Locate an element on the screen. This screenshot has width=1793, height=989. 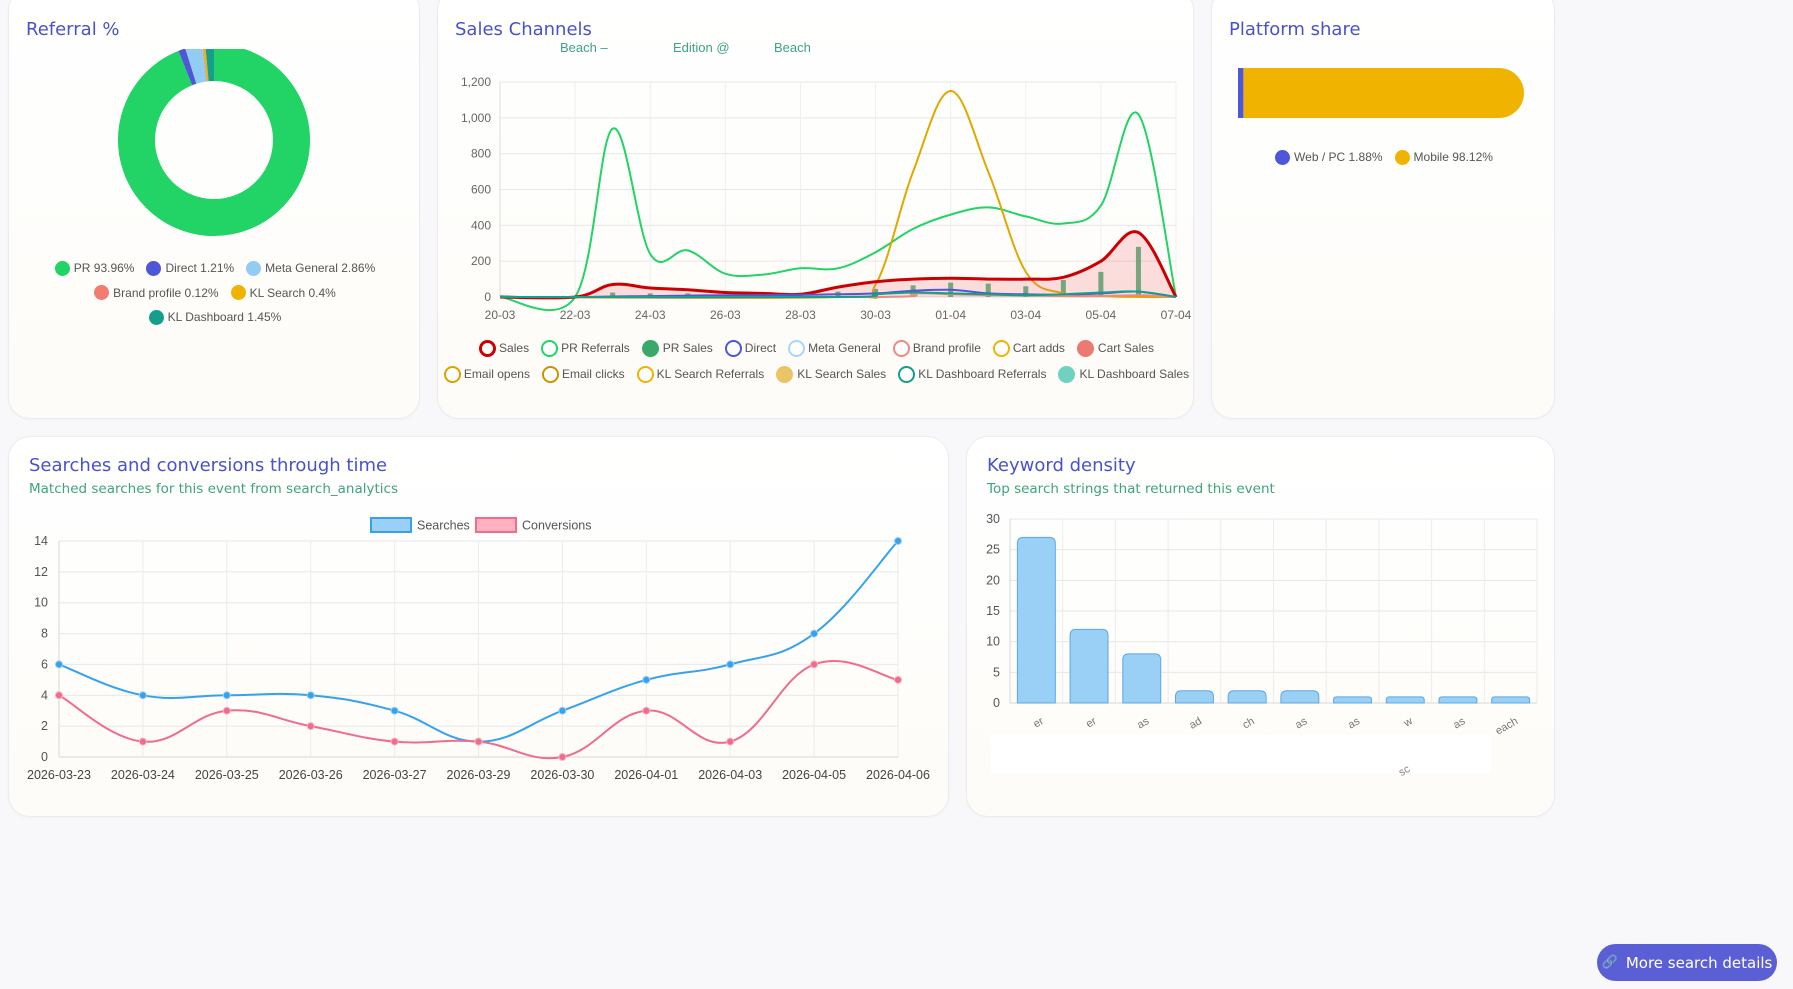
subtitle-part: Beach is located at coordinates (792, 47).